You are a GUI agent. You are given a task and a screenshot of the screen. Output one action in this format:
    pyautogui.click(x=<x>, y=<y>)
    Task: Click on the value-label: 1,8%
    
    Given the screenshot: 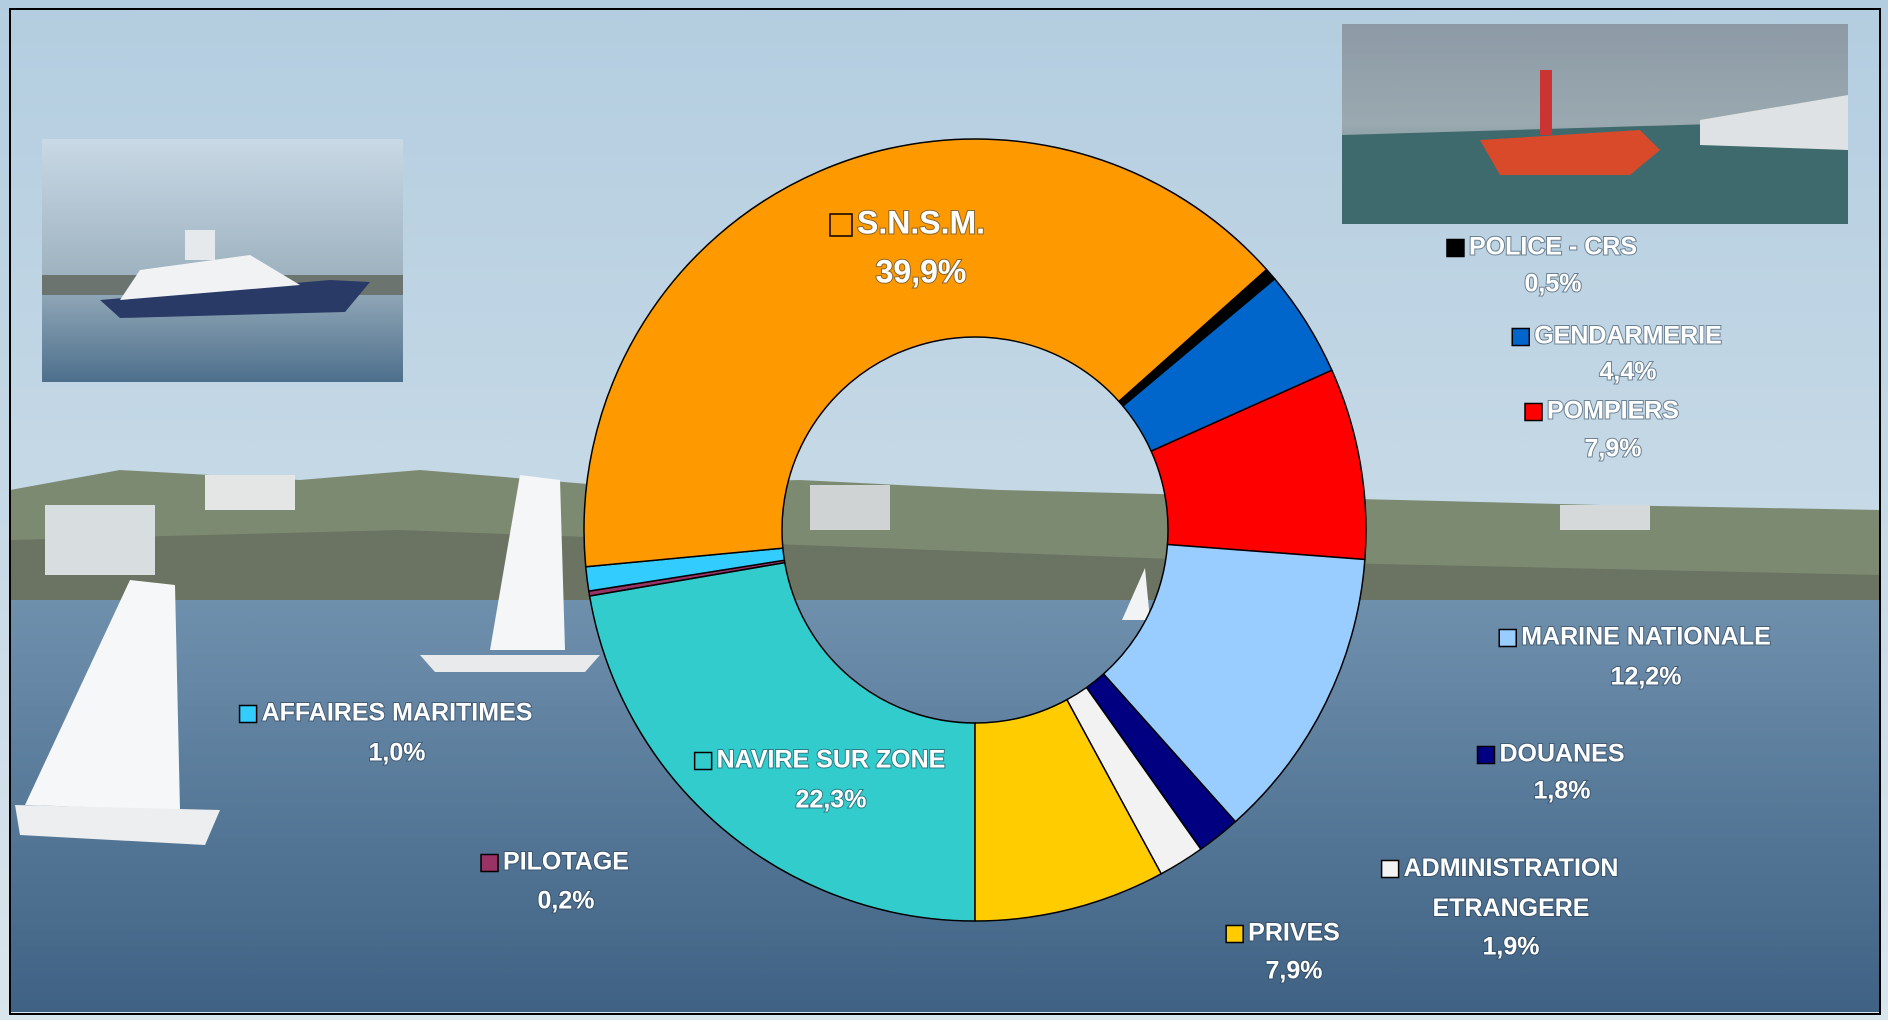 What is the action you would take?
    pyautogui.click(x=1562, y=791)
    